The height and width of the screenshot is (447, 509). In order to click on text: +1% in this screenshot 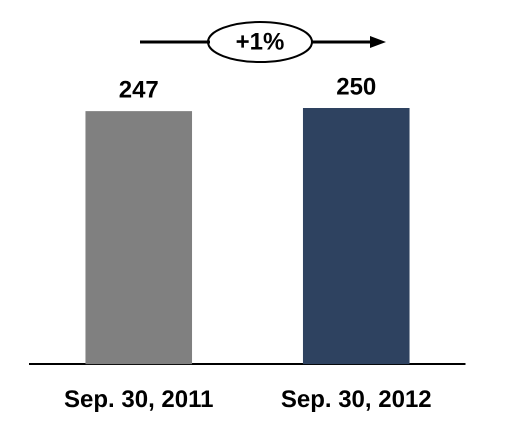, I will do `click(260, 42)`.